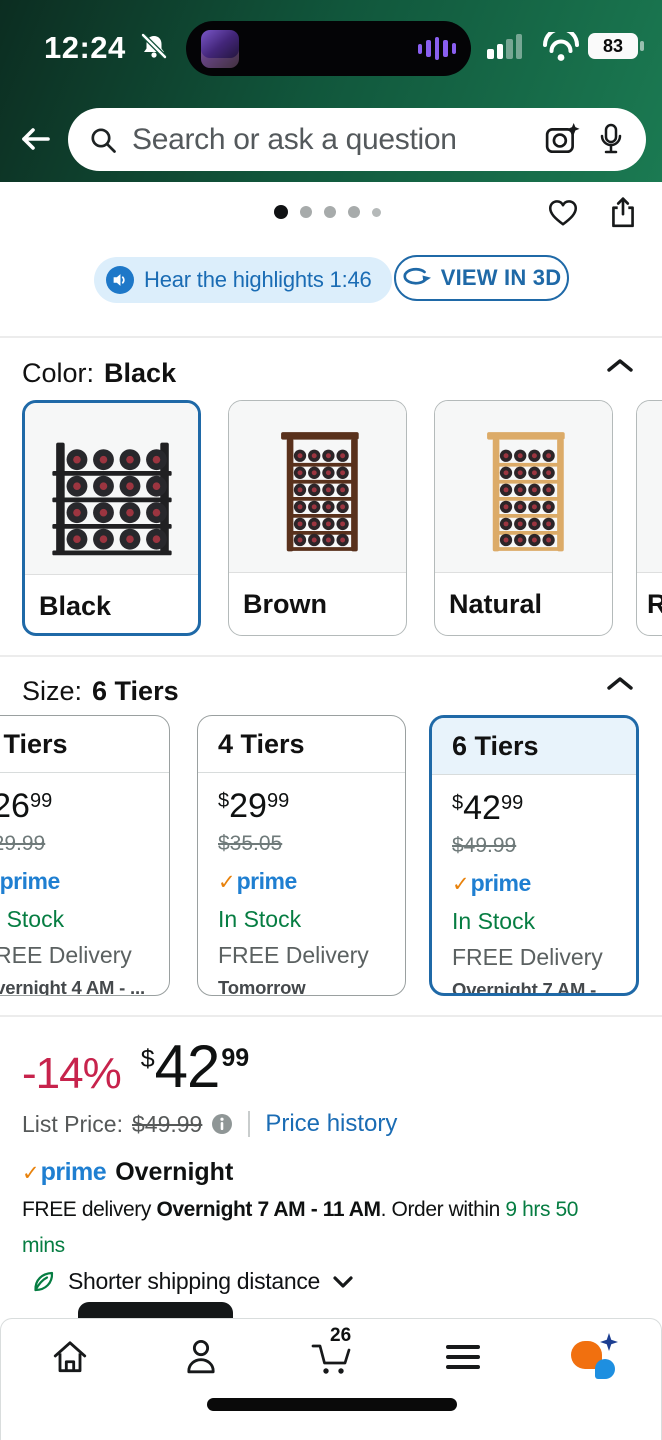 This screenshot has width=662, height=1440. Describe the element at coordinates (99, 373) in the screenshot. I see `color-section-header: Color: Black` at that location.